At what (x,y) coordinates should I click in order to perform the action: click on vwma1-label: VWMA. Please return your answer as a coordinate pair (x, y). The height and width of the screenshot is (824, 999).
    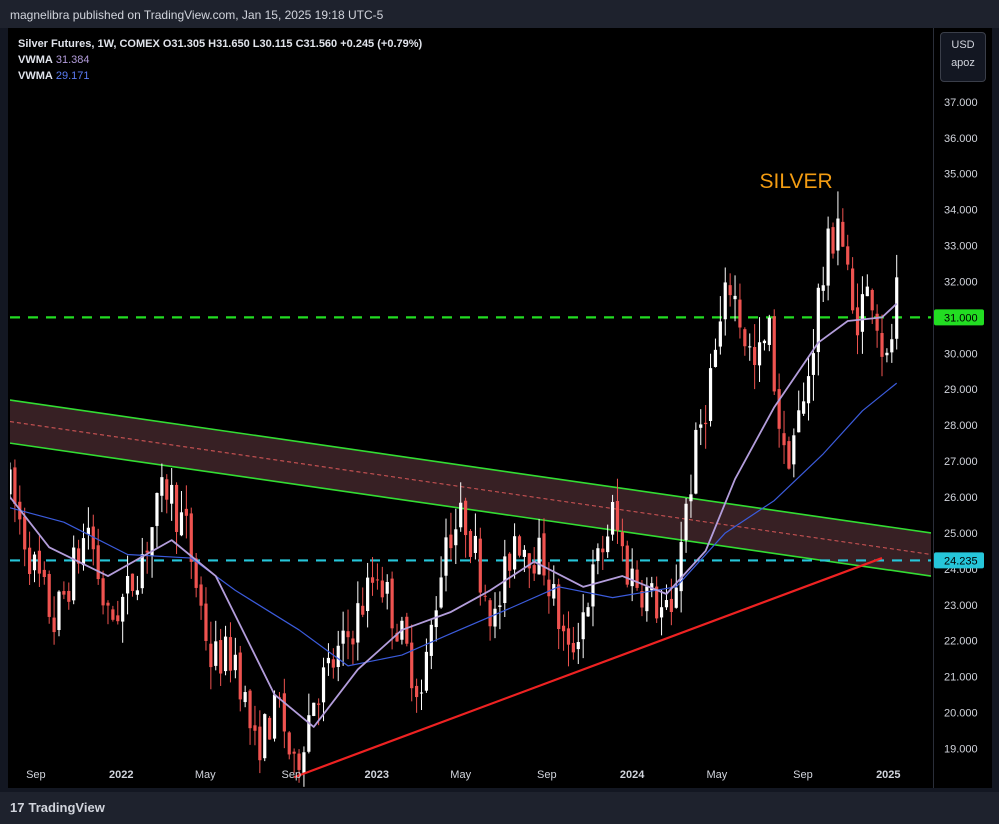
    Looking at the image, I should click on (35, 60).